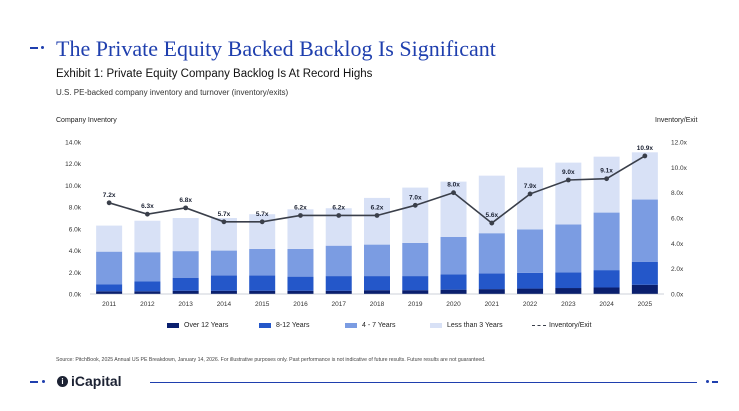 This screenshot has width=739, height=411. Describe the element at coordinates (679, 143) in the screenshot. I see `y2-tick-label: 12.0x` at that location.